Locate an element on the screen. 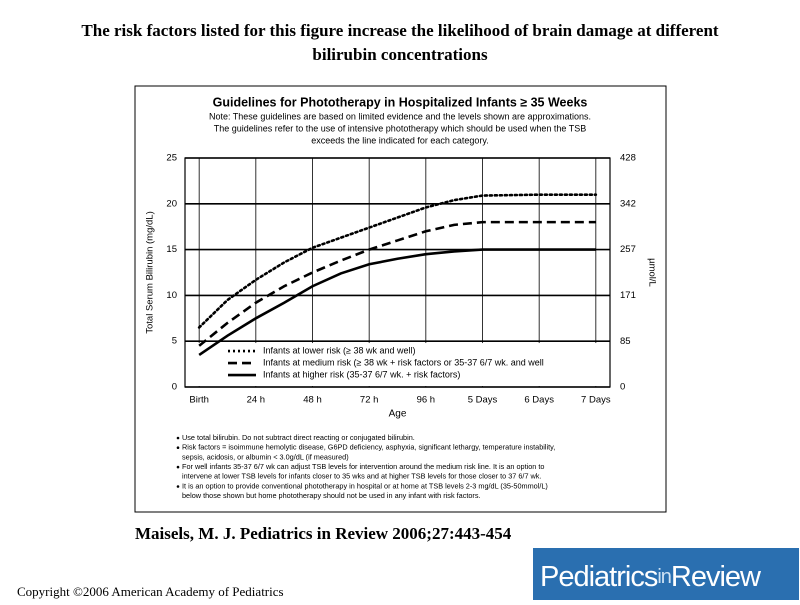 The width and height of the screenshot is (800, 605). y-tick-label: 0 is located at coordinates (174, 387).